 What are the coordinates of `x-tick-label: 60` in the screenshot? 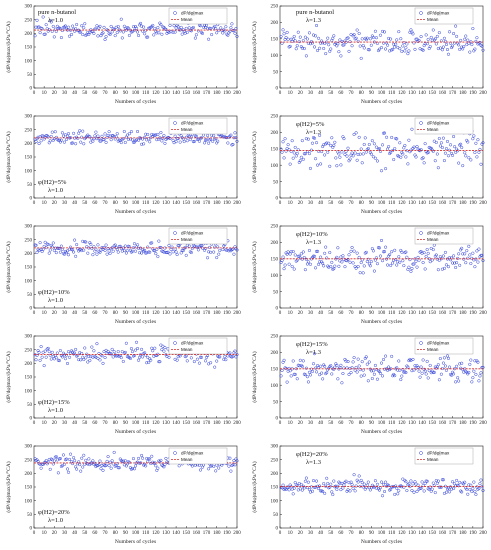 It's located at (95, 93).